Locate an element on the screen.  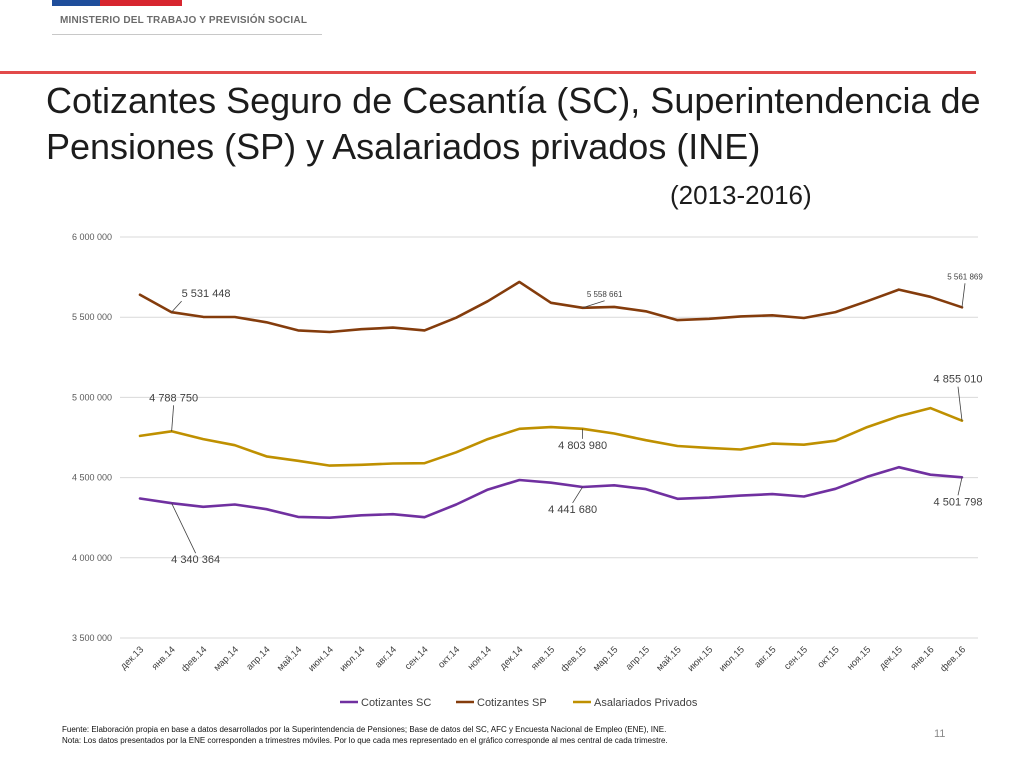
x-tick-label: фев.15 is located at coordinates (574, 659).